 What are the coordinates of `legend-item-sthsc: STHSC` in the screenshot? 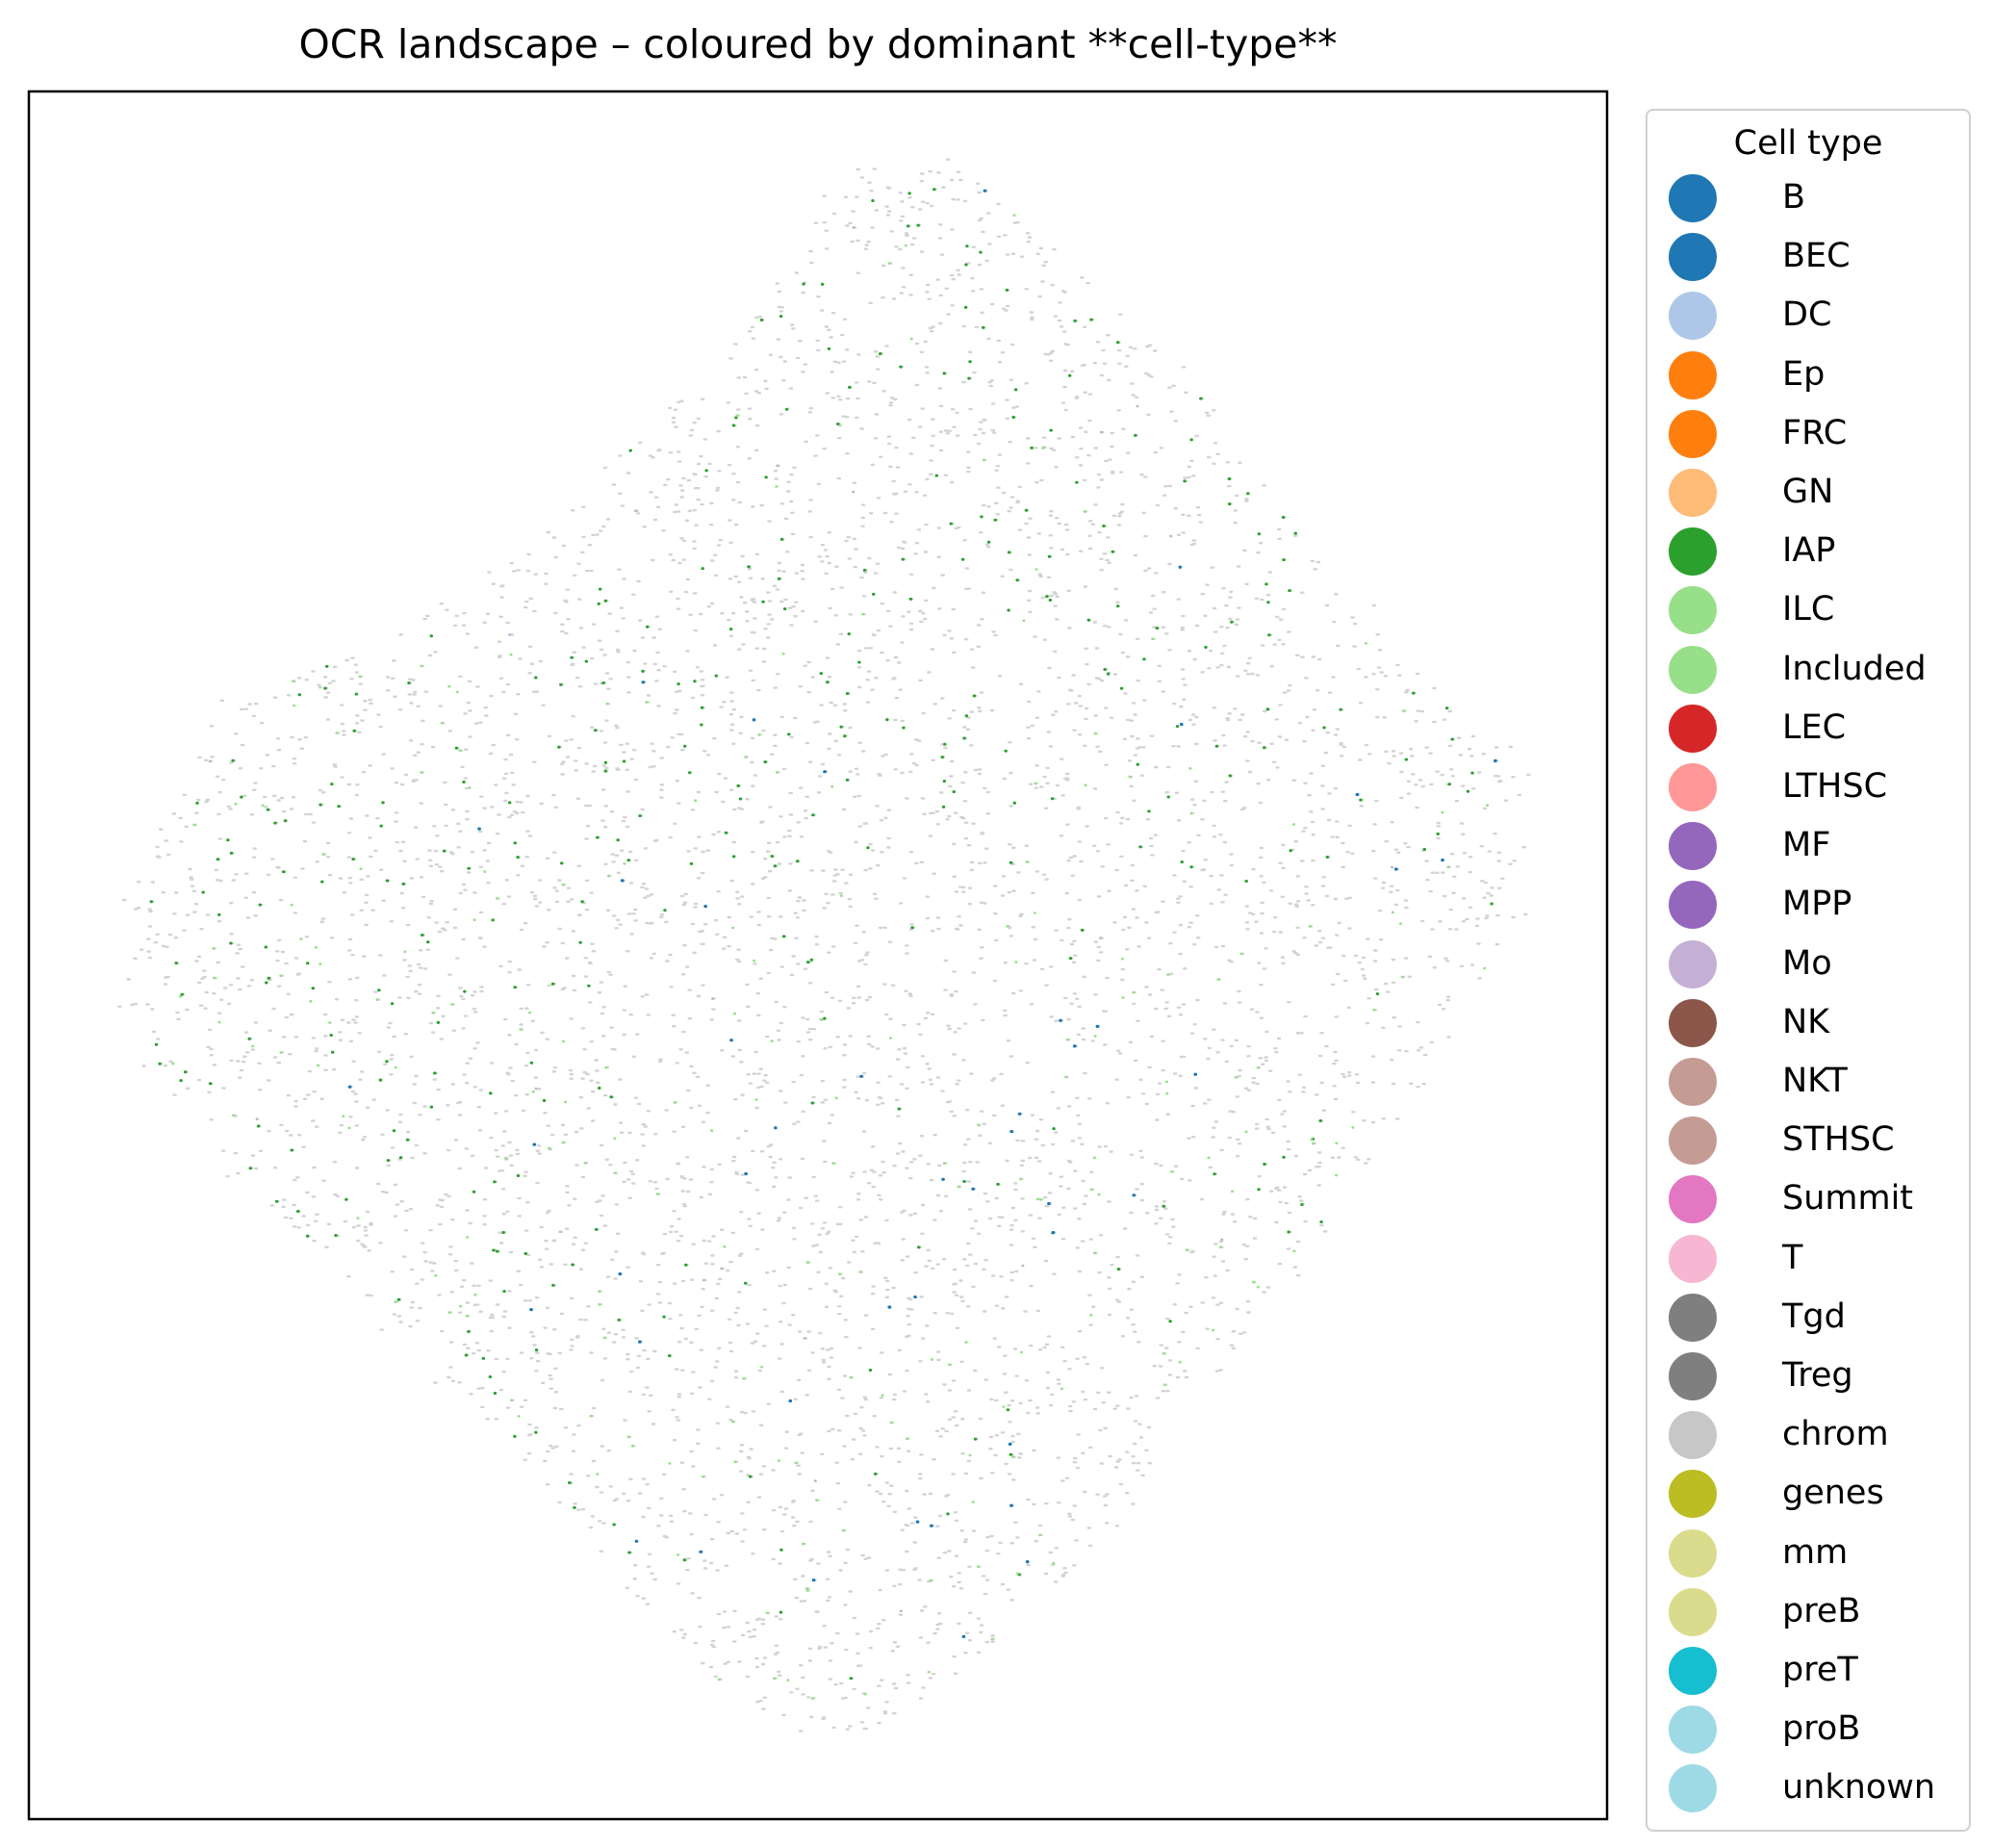 It's located at (1816, 1141).